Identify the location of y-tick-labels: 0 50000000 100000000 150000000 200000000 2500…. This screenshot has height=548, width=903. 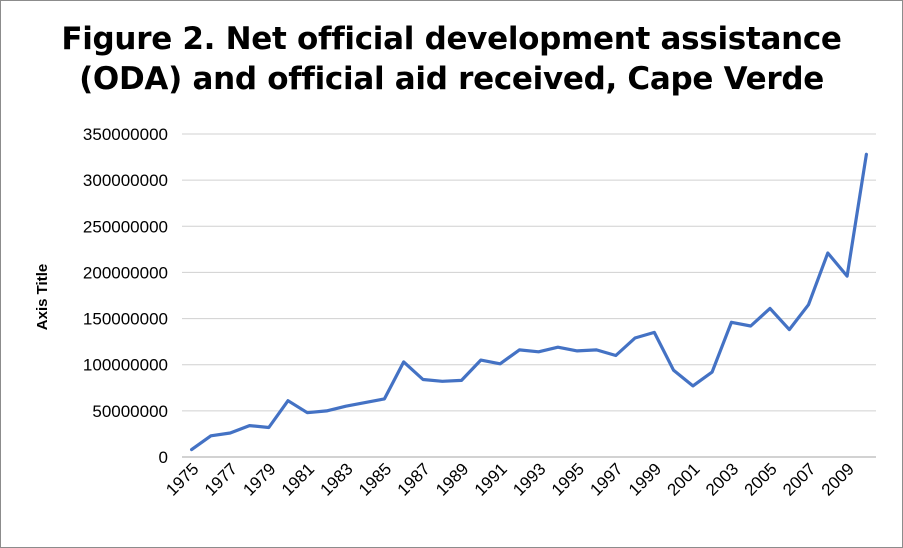
(125, 296).